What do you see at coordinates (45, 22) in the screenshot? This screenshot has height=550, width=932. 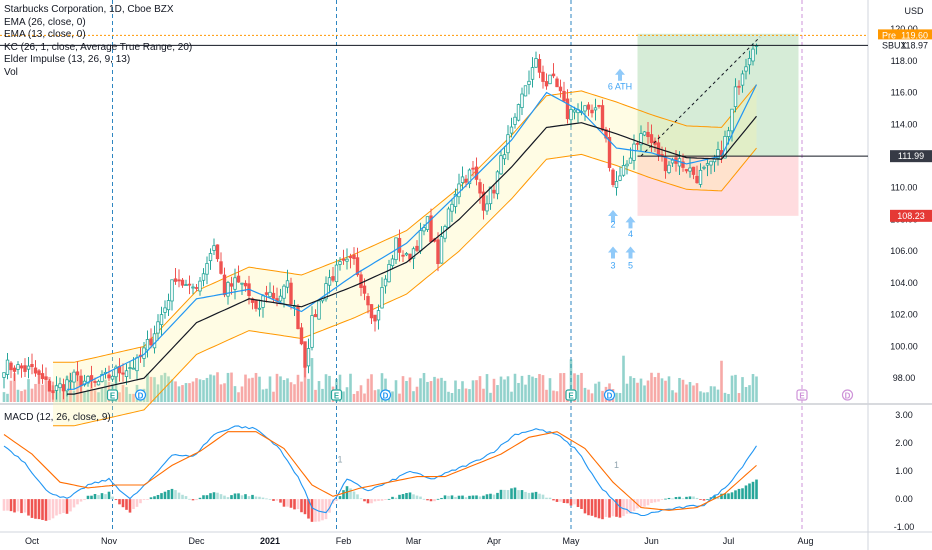 I see `legend-ema26: EMA (26, close, 0)` at bounding box center [45, 22].